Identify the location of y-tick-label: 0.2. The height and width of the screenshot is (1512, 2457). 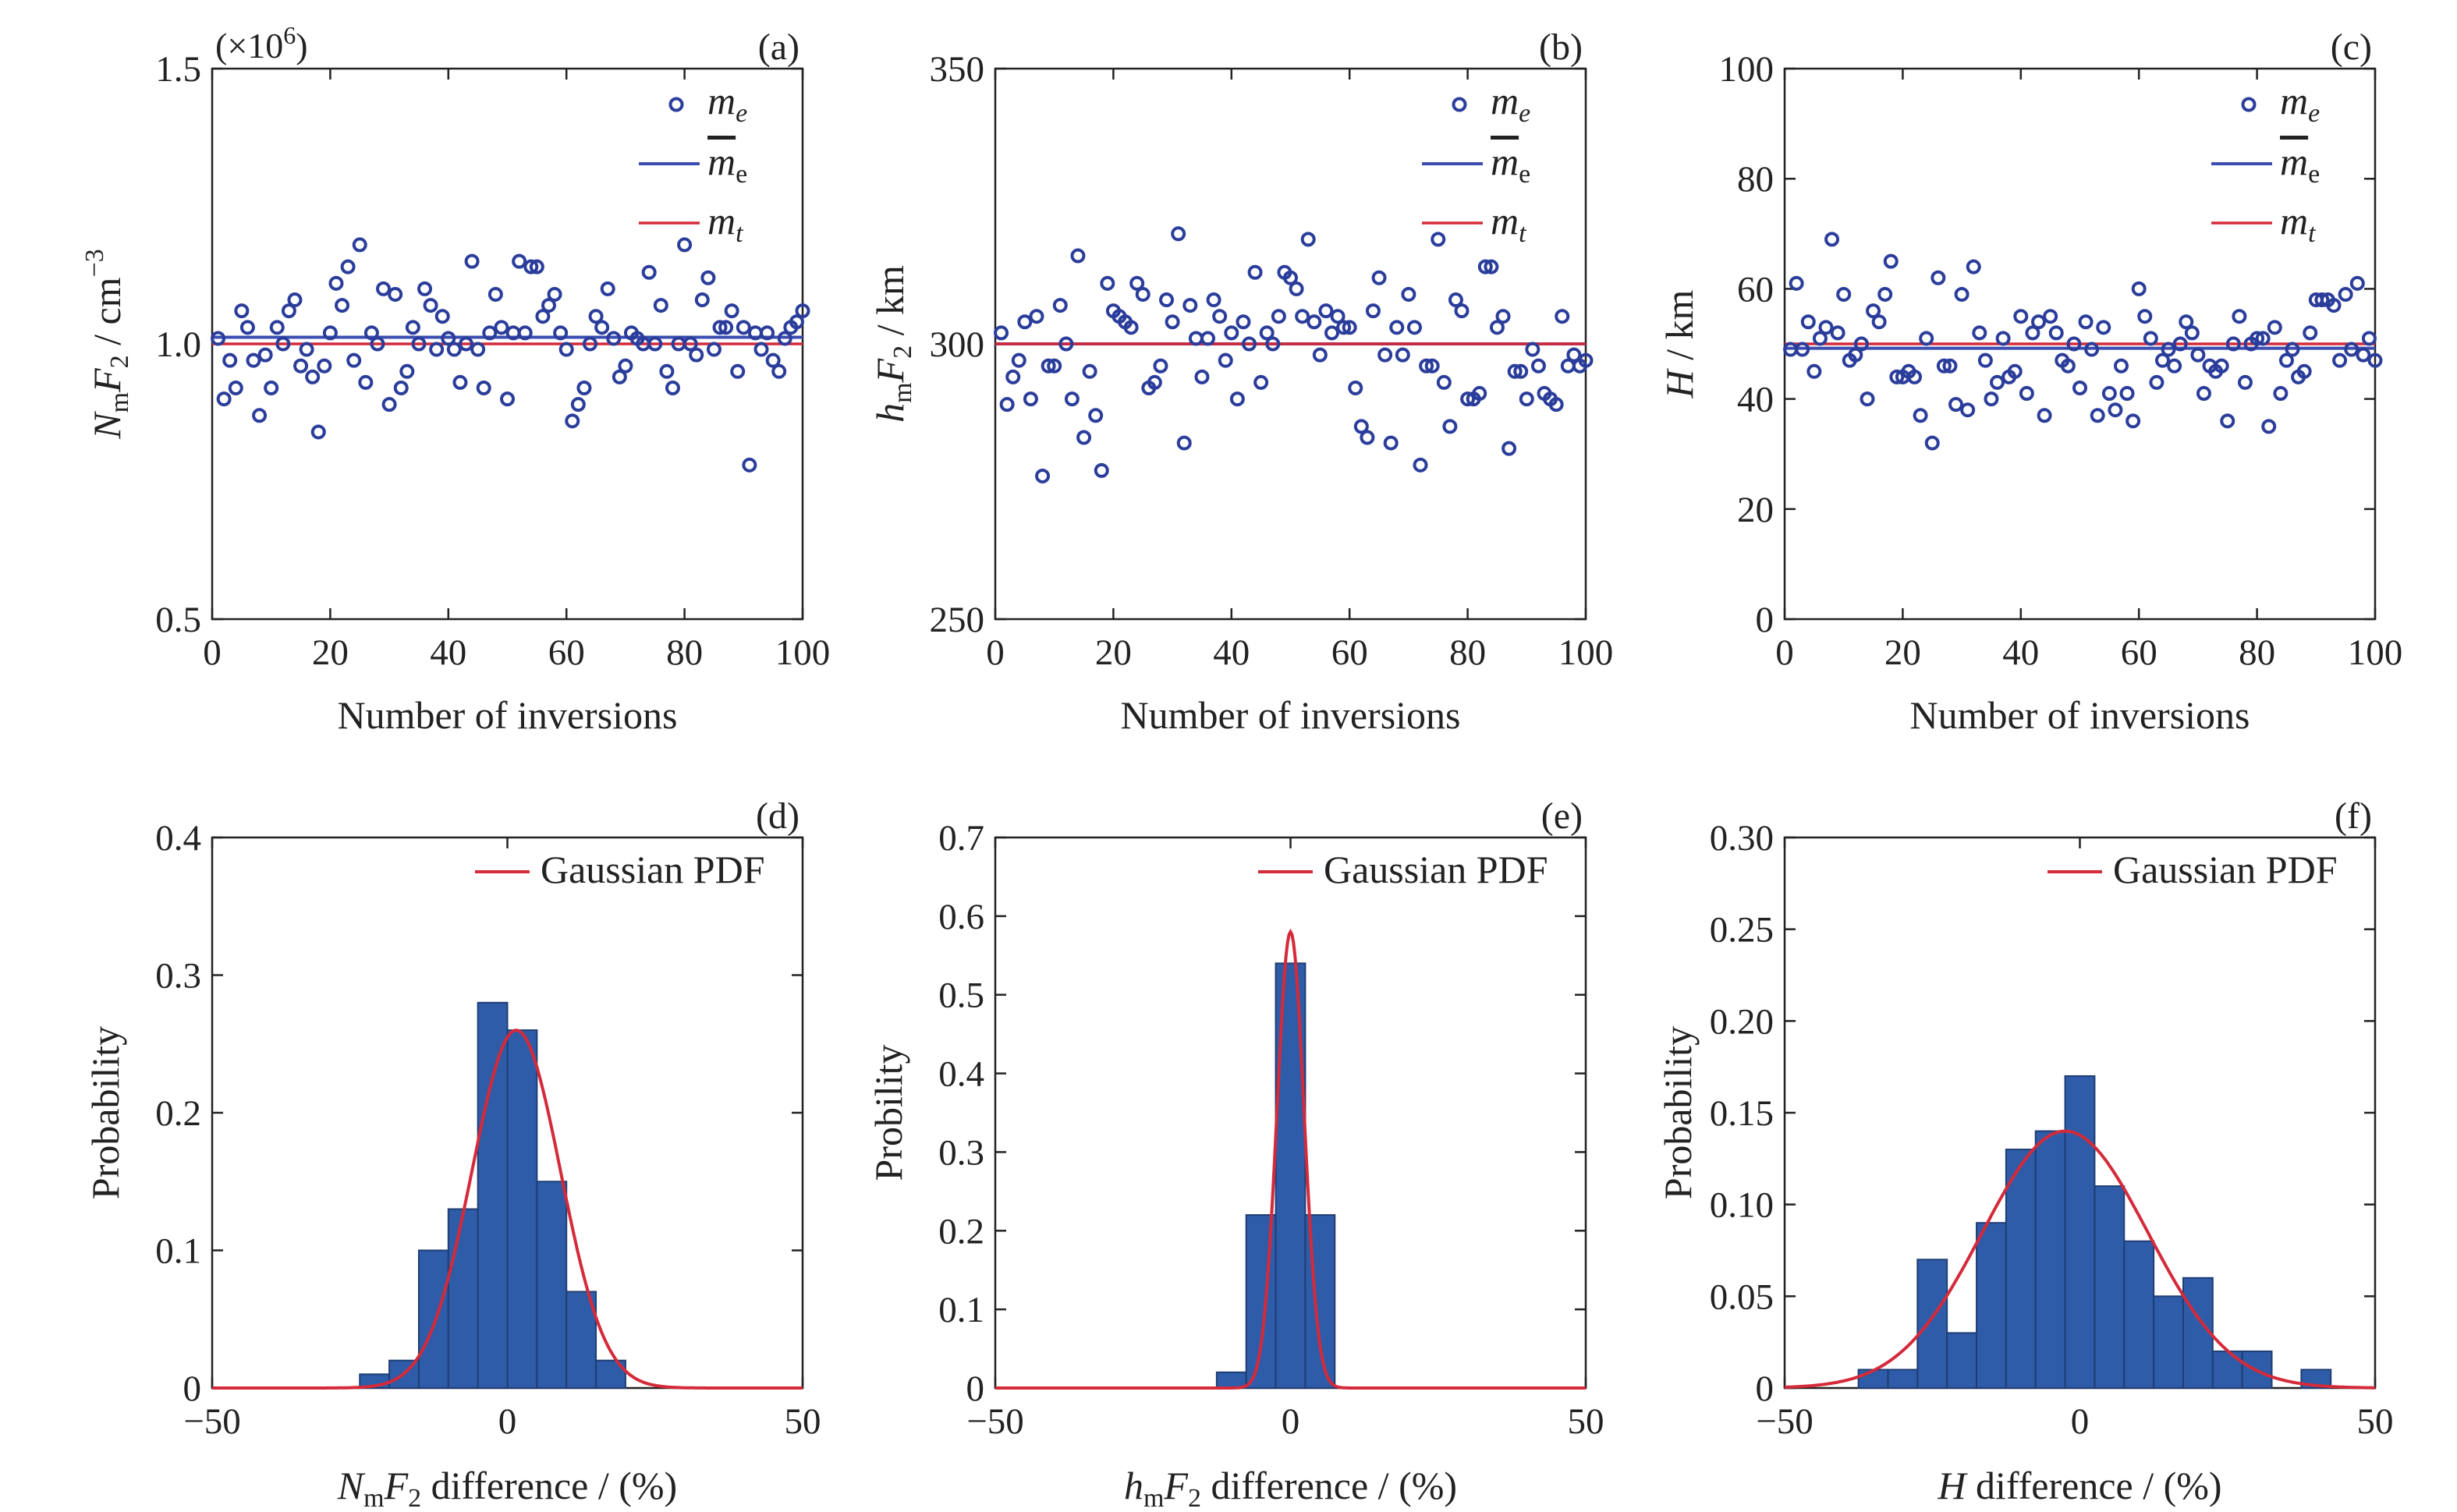
(178, 1113).